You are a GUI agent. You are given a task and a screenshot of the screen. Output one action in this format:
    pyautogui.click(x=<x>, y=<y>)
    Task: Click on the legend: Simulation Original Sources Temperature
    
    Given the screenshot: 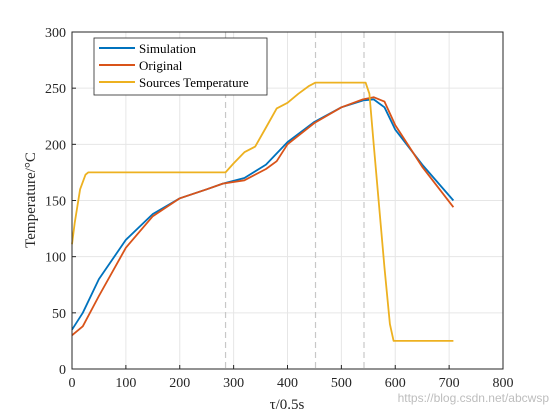 What is the action you would take?
    pyautogui.click(x=180, y=66)
    